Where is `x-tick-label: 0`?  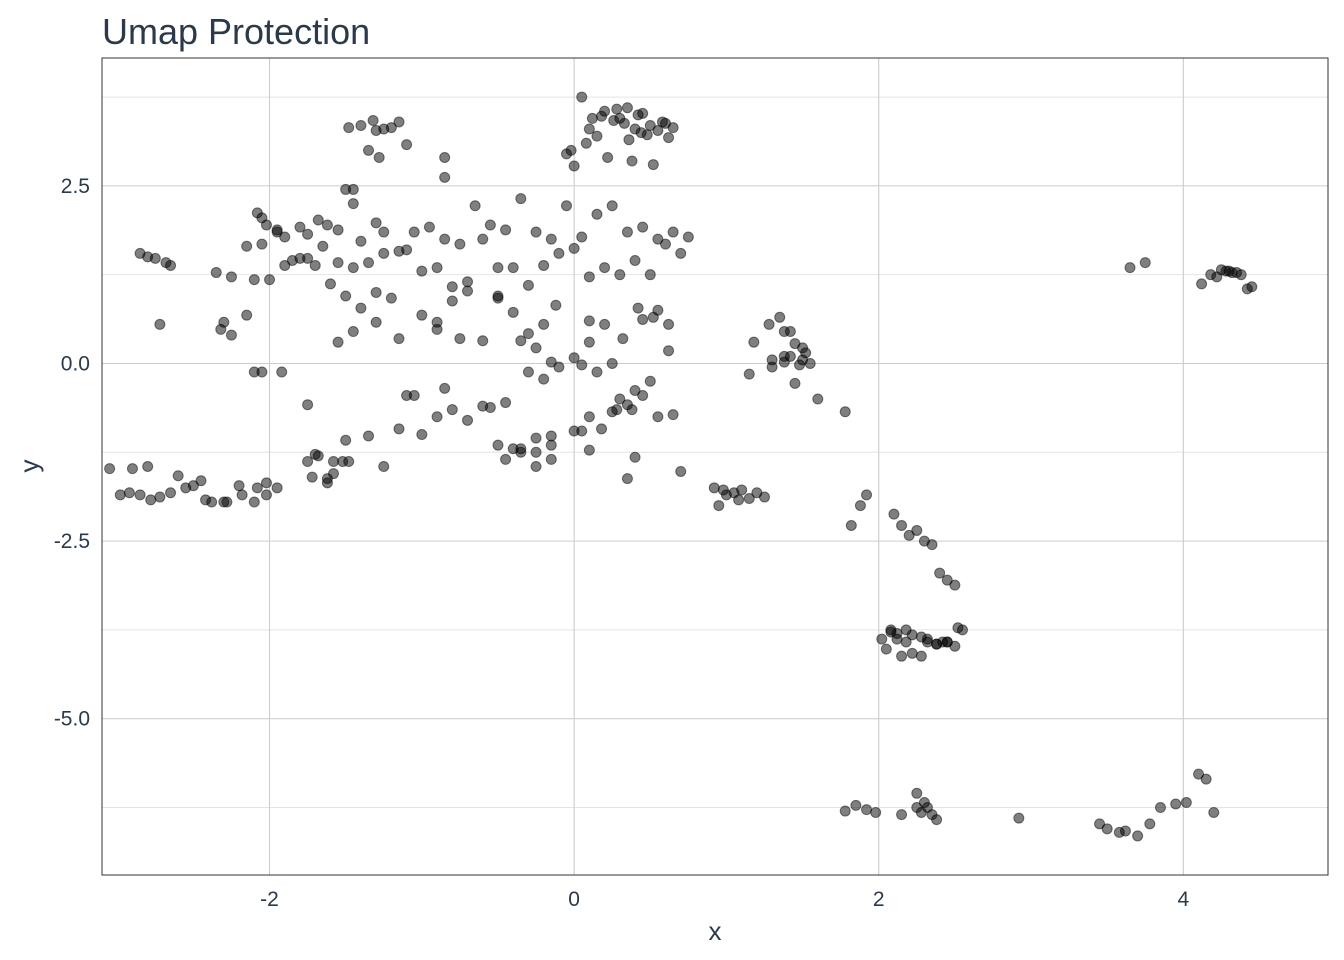 x-tick-label: 0 is located at coordinates (574, 899).